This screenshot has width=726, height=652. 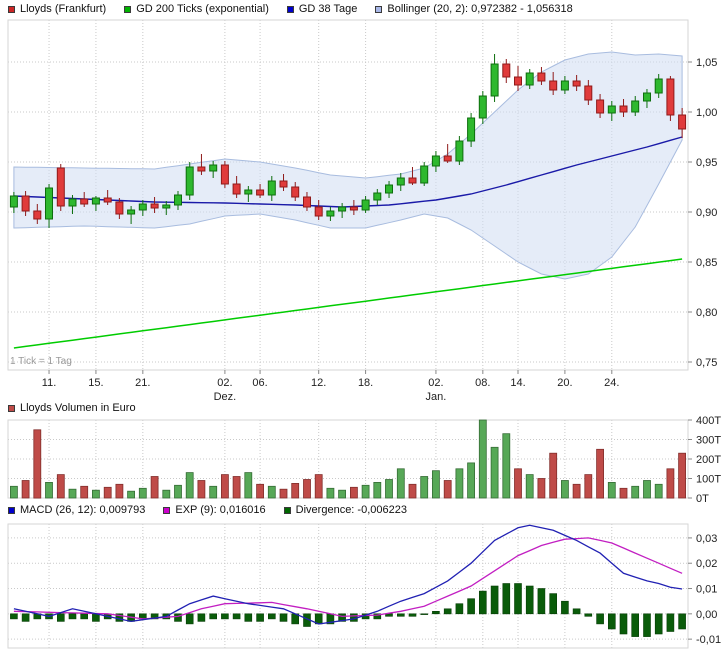 What do you see at coordinates (348, 574) in the screenshot?
I see `macd-line` at bounding box center [348, 574].